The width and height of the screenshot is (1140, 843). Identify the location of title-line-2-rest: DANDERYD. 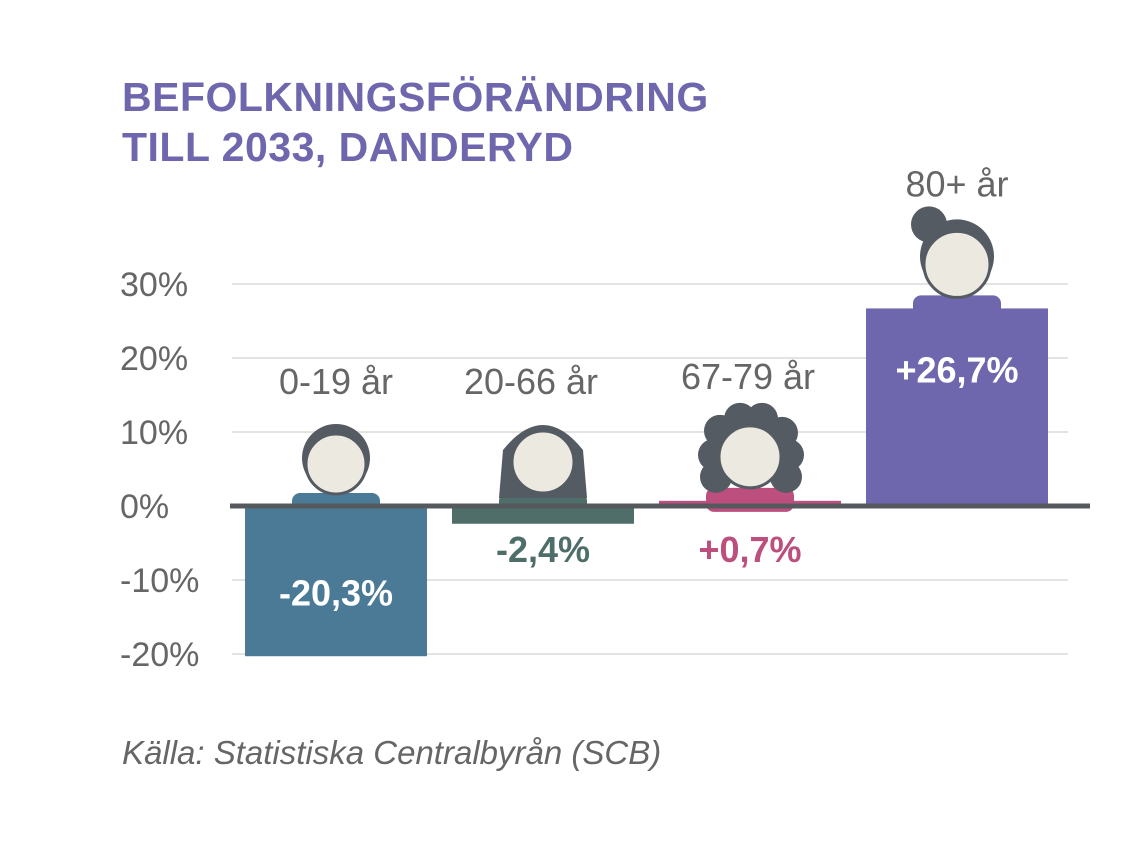
(450, 147).